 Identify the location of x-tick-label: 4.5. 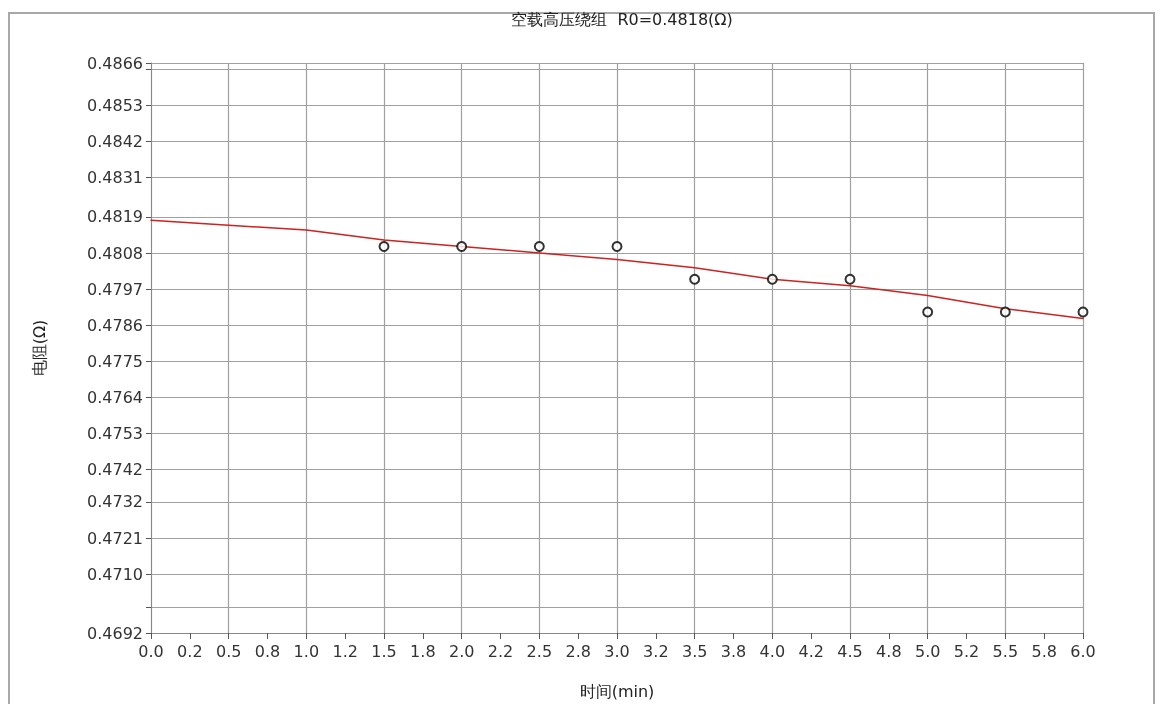
(850, 651).